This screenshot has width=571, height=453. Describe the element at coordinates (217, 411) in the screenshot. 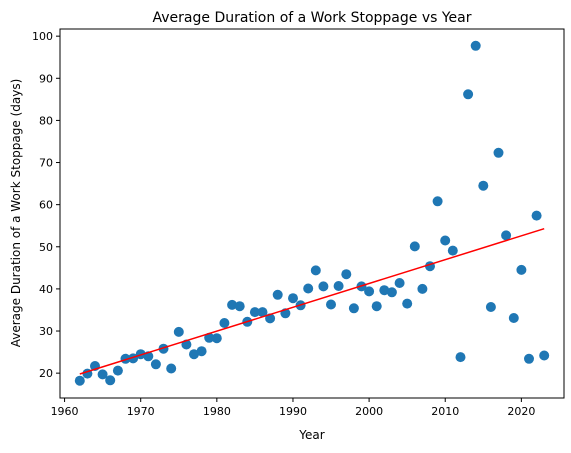

I see `x-tick-label: 1980` at that location.